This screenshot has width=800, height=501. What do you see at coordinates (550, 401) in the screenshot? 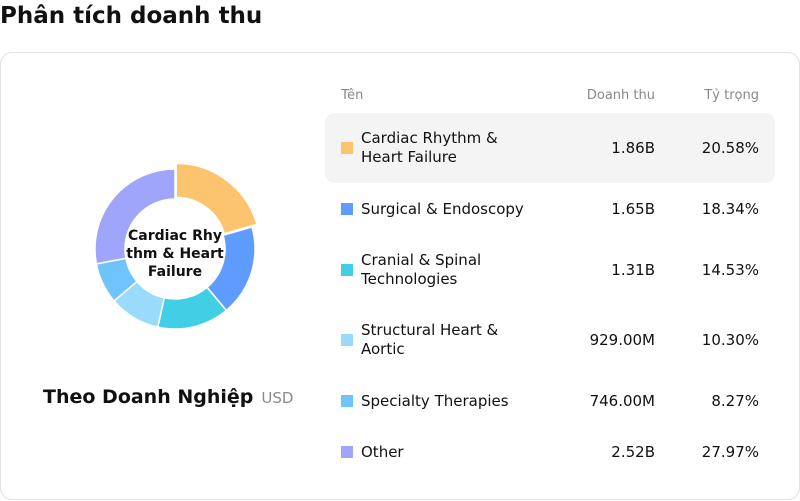
I see `table-row: Specialty Therapies 746.00M 8.27%` at bounding box center [550, 401].